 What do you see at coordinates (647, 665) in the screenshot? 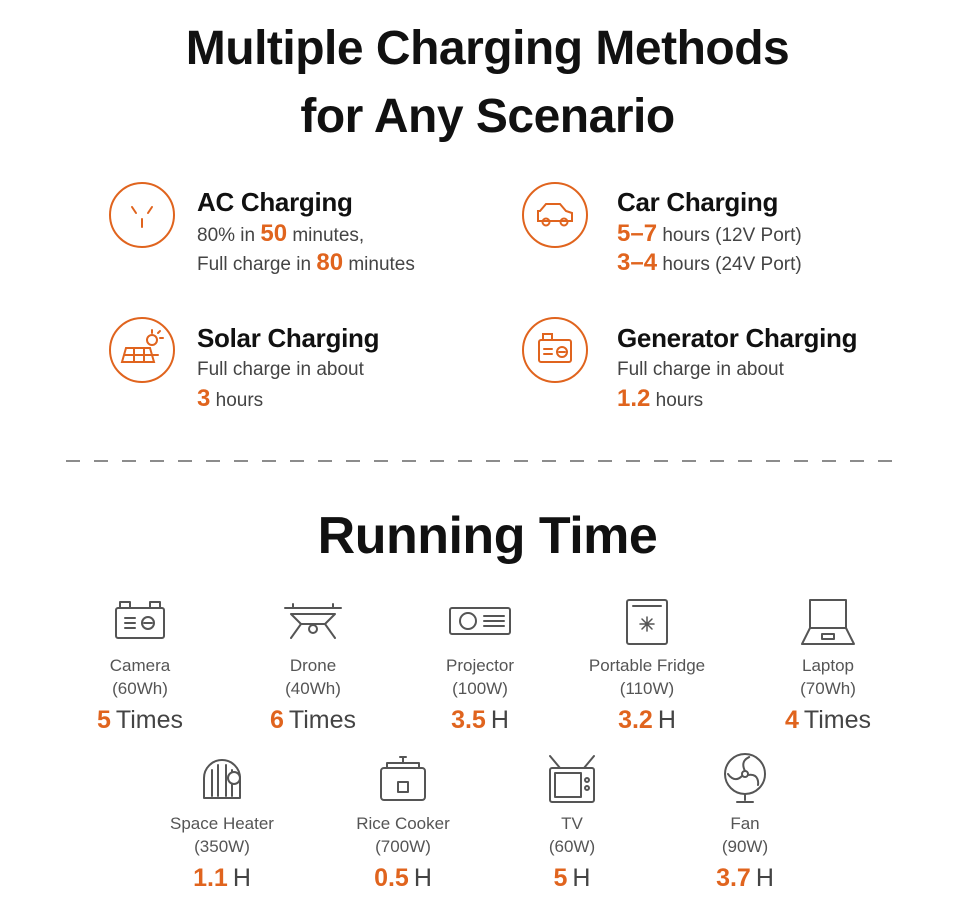
I see `device-name: Portable Fridge` at bounding box center [647, 665].